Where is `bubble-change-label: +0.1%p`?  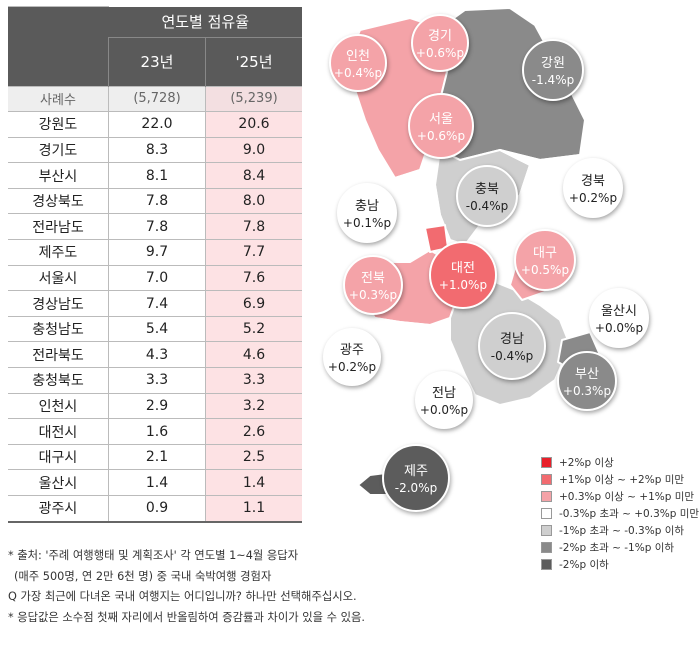 bubble-change-label: +0.1%p is located at coordinates (367, 223).